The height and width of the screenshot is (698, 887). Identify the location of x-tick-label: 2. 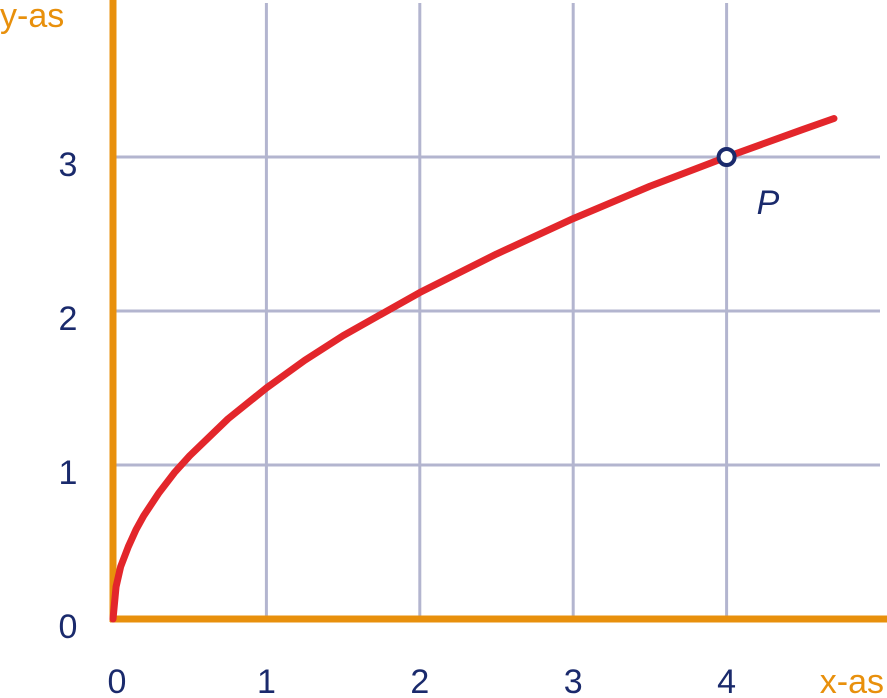
(419, 680).